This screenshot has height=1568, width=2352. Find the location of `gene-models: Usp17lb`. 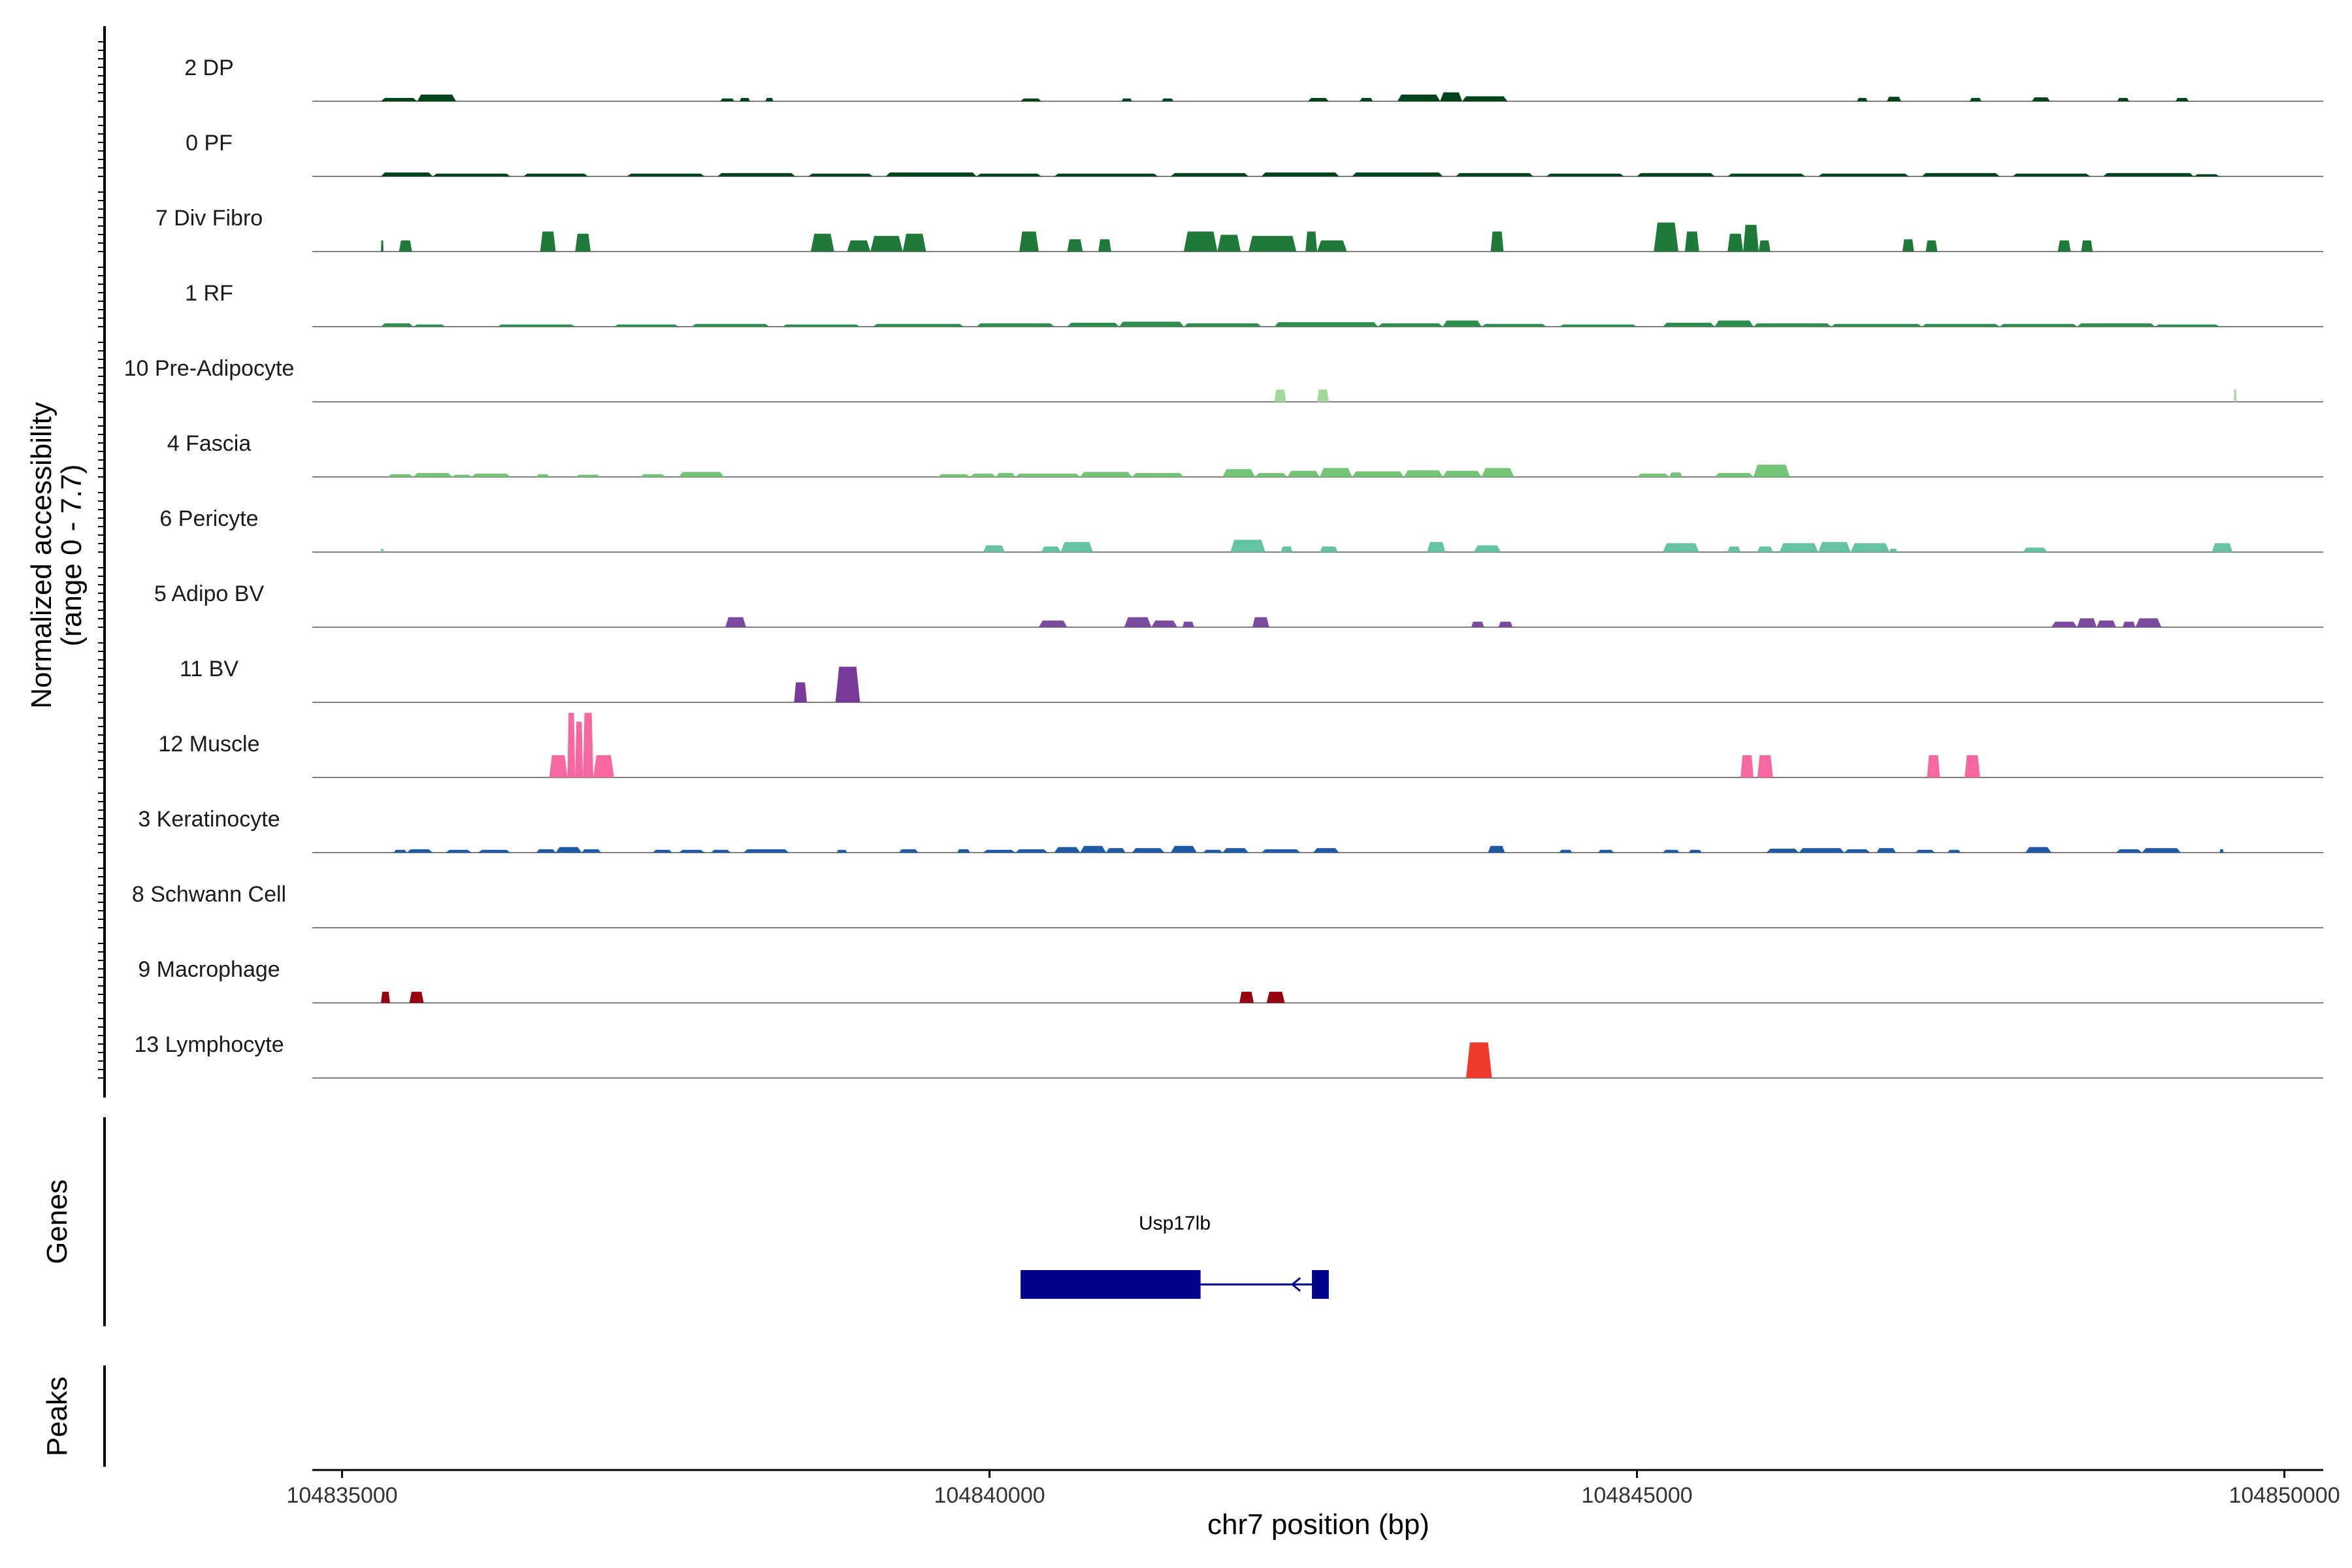

gene-models: Usp17lb is located at coordinates (1175, 1256).